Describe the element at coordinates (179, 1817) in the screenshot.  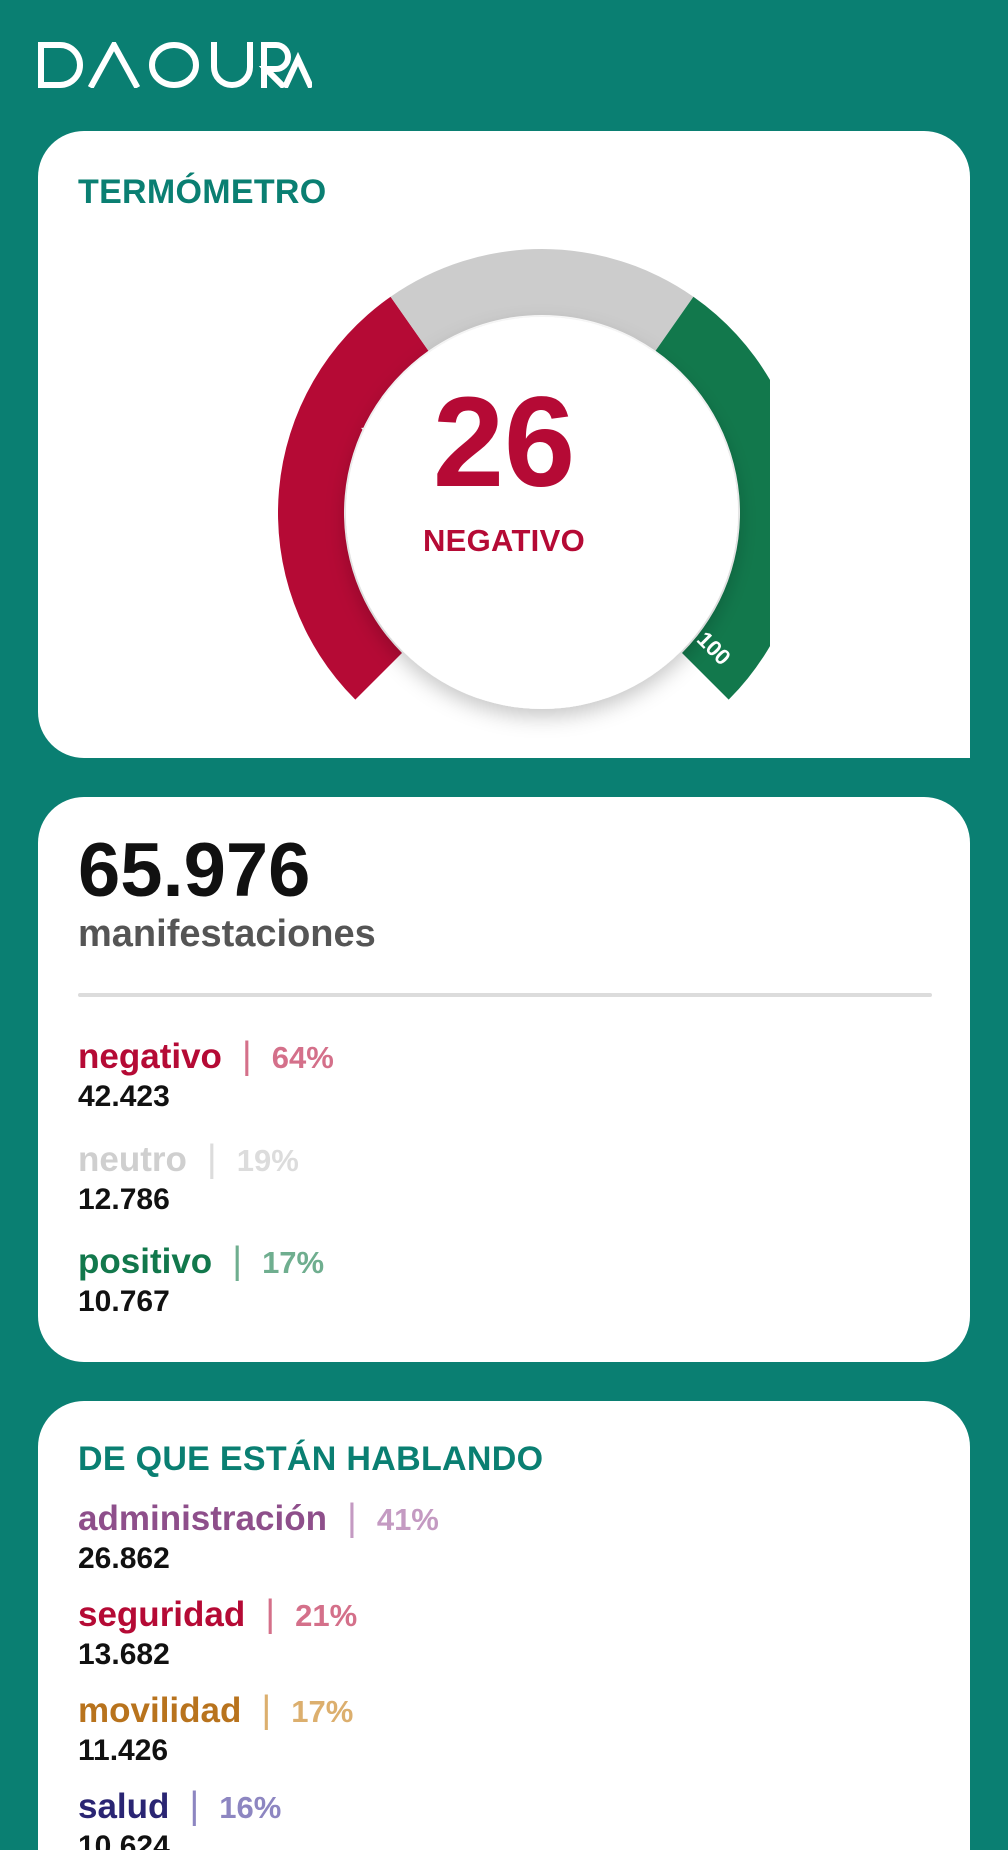
I see `topic-item-salud: salud | 16% 10.624` at that location.